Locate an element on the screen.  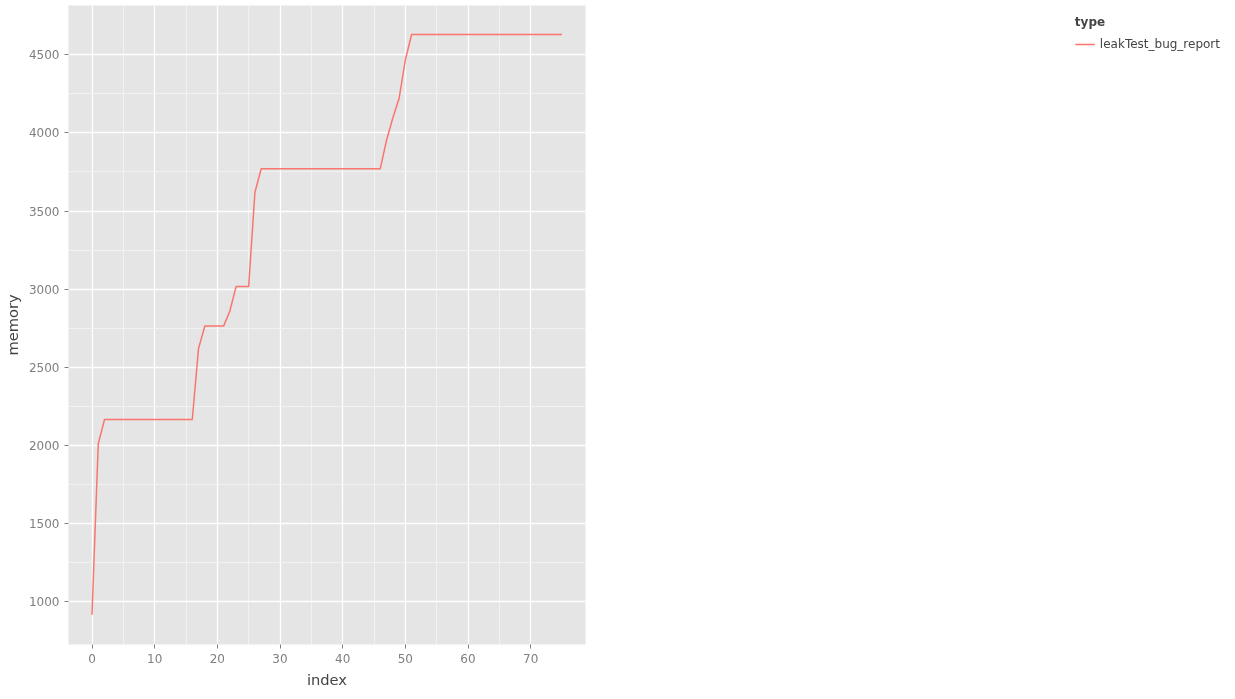
y-tick-label: 3500 is located at coordinates (44, 211).